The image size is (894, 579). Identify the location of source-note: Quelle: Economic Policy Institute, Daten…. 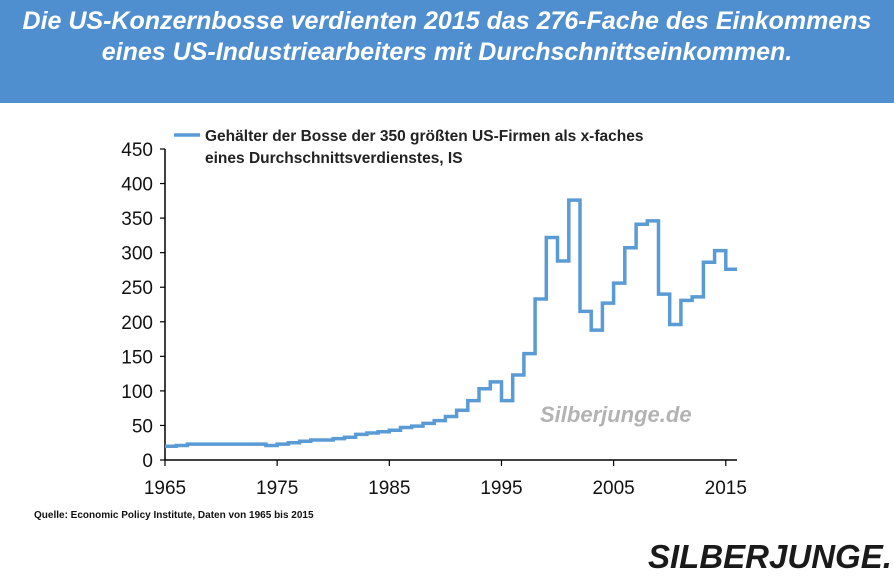
(174, 515).